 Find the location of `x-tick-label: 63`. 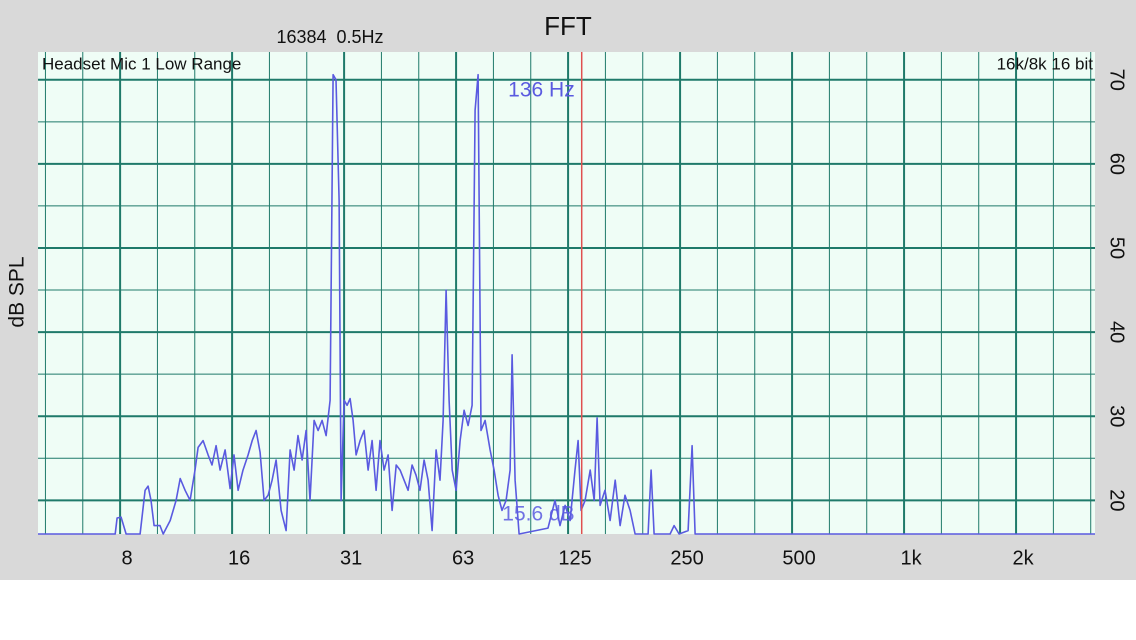

x-tick-label: 63 is located at coordinates (463, 558).